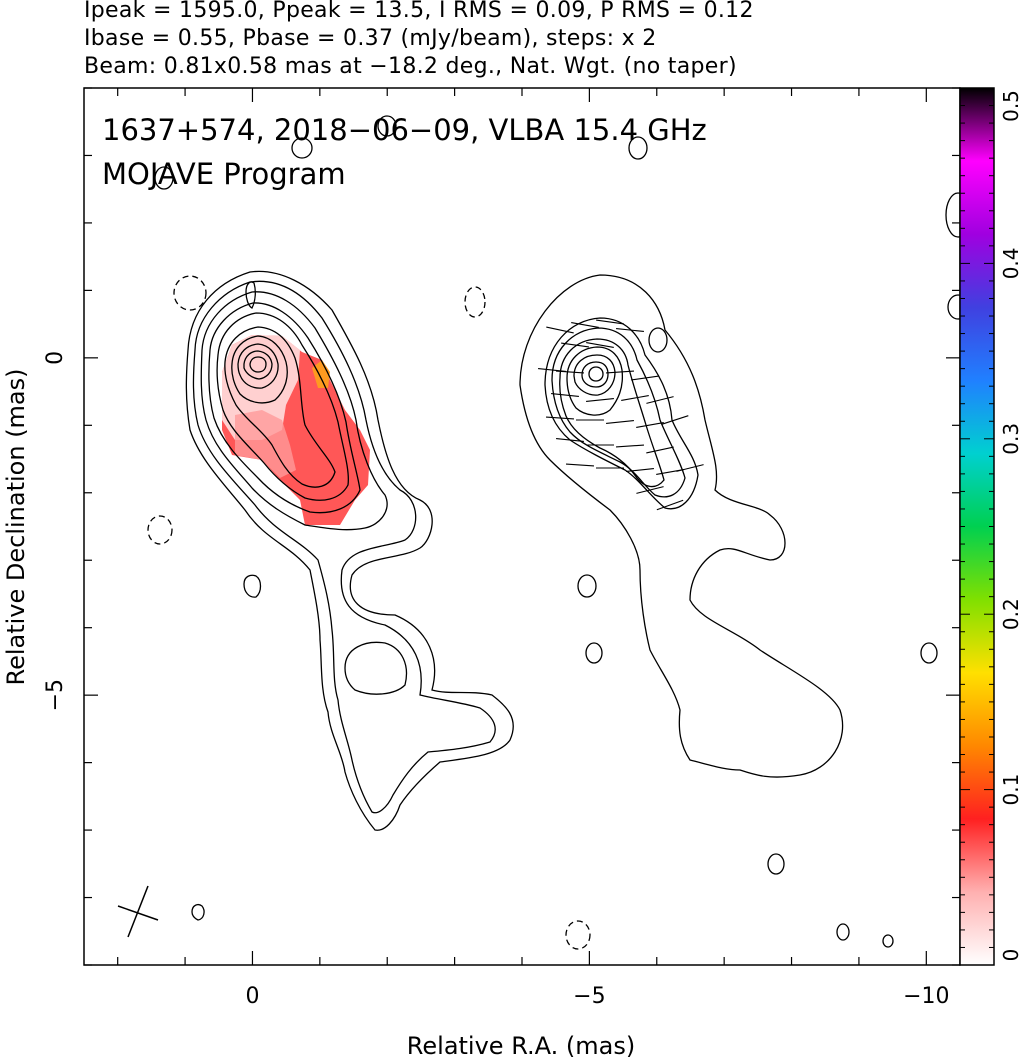 Image resolution: width=1022 pixels, height=1061 pixels. What do you see at coordinates (926, 996) in the screenshot?
I see `x-tick-label: −10` at bounding box center [926, 996].